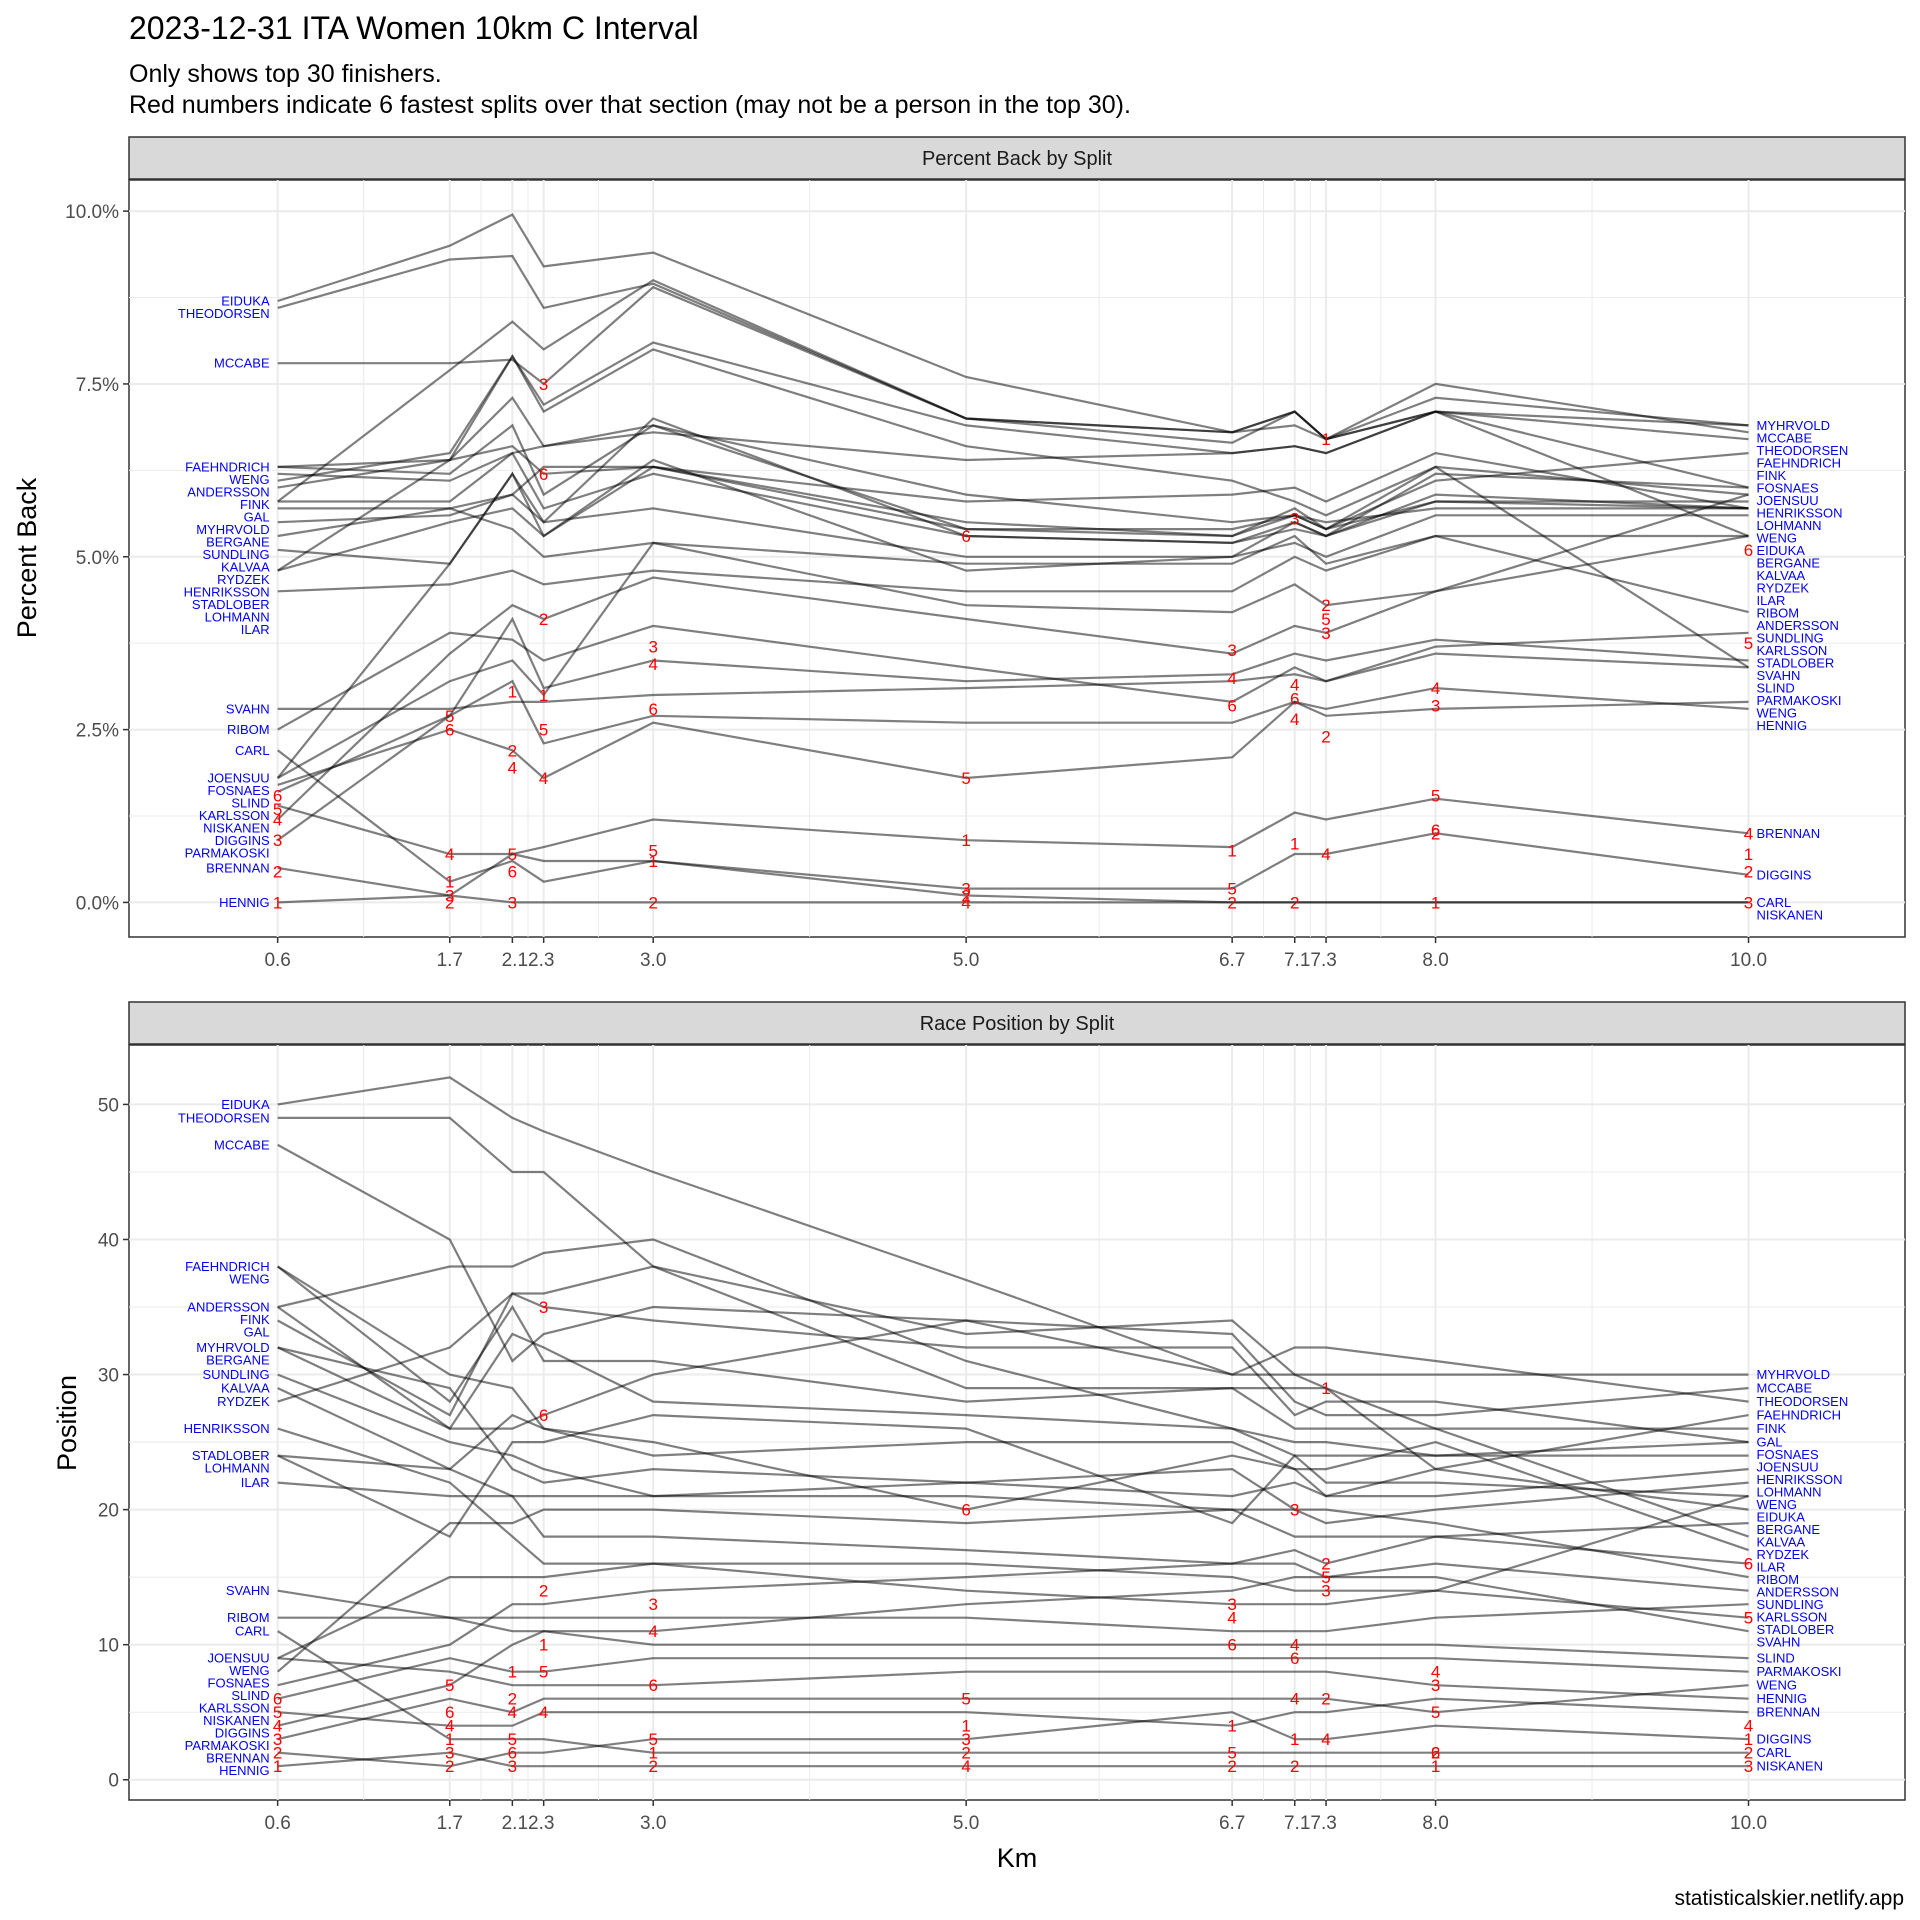 The width and height of the screenshot is (1920, 1920). I want to click on start-name-label: KALVAA, so click(245, 1388).